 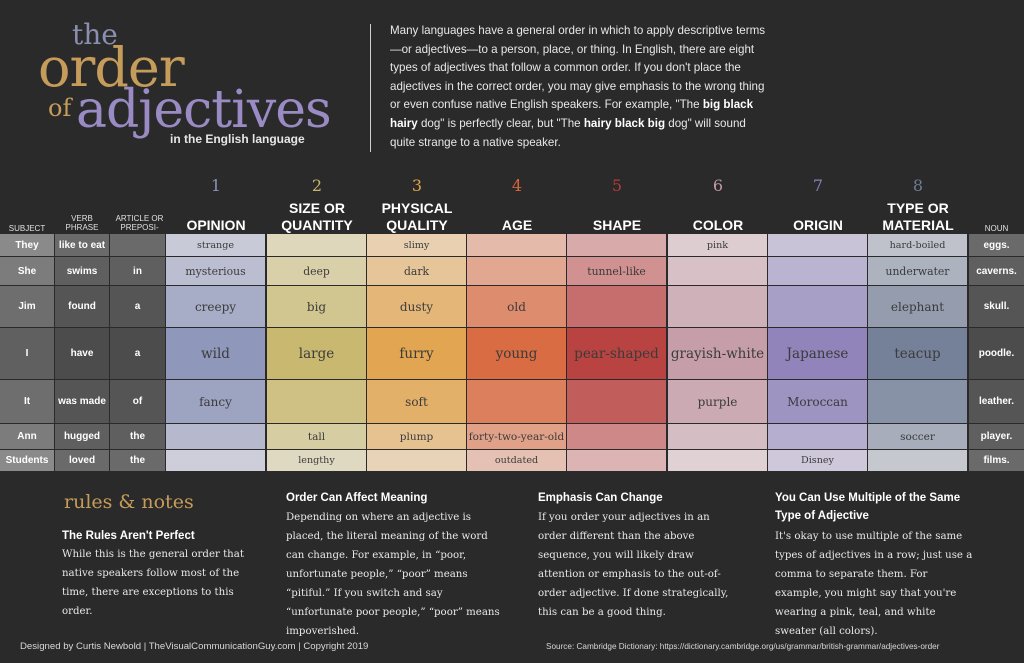 I want to click on adjective-cell: pear-shaped, so click(x=616, y=353).